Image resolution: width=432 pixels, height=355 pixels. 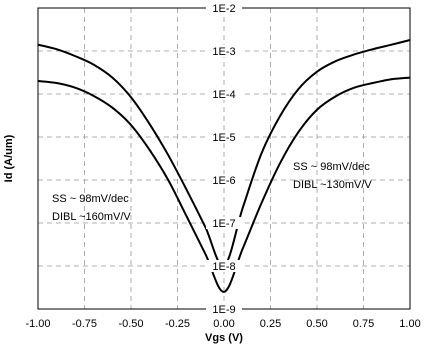 What do you see at coordinates (409, 324) in the screenshot?
I see `x-tick-label: 1.00` at bounding box center [409, 324].